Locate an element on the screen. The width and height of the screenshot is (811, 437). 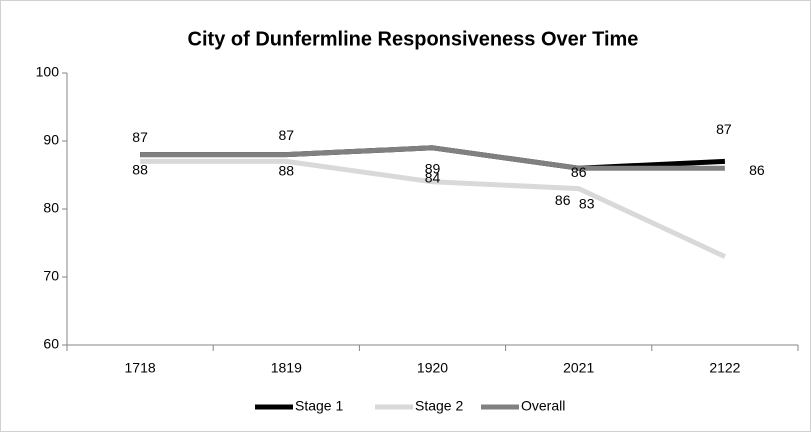
x-tick-label: 1819 is located at coordinates (286, 368).